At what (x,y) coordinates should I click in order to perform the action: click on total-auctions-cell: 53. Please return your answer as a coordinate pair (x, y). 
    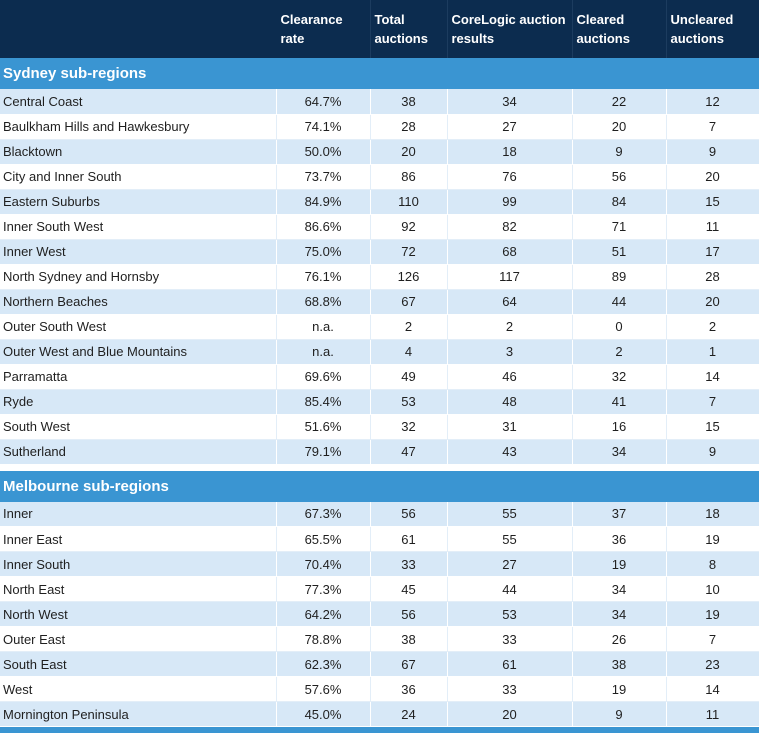
    Looking at the image, I should click on (408, 401).